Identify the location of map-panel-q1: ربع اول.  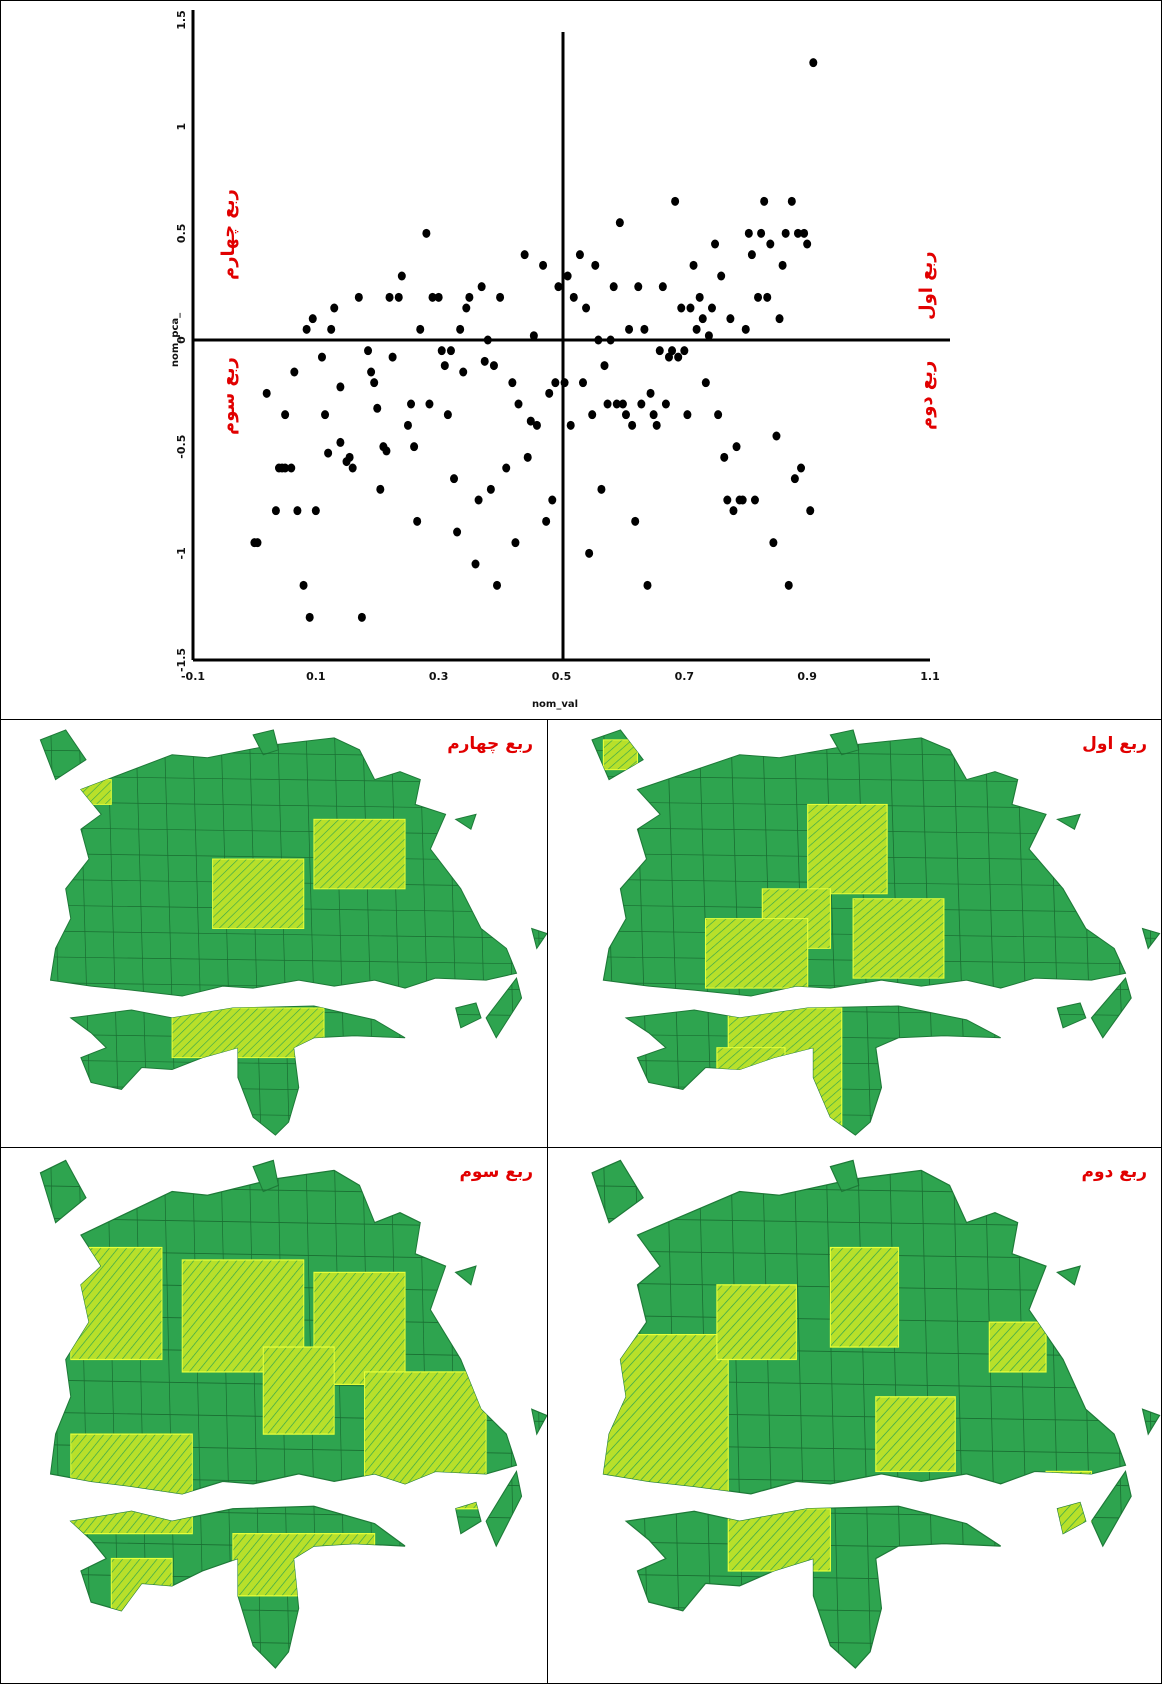
(854, 933).